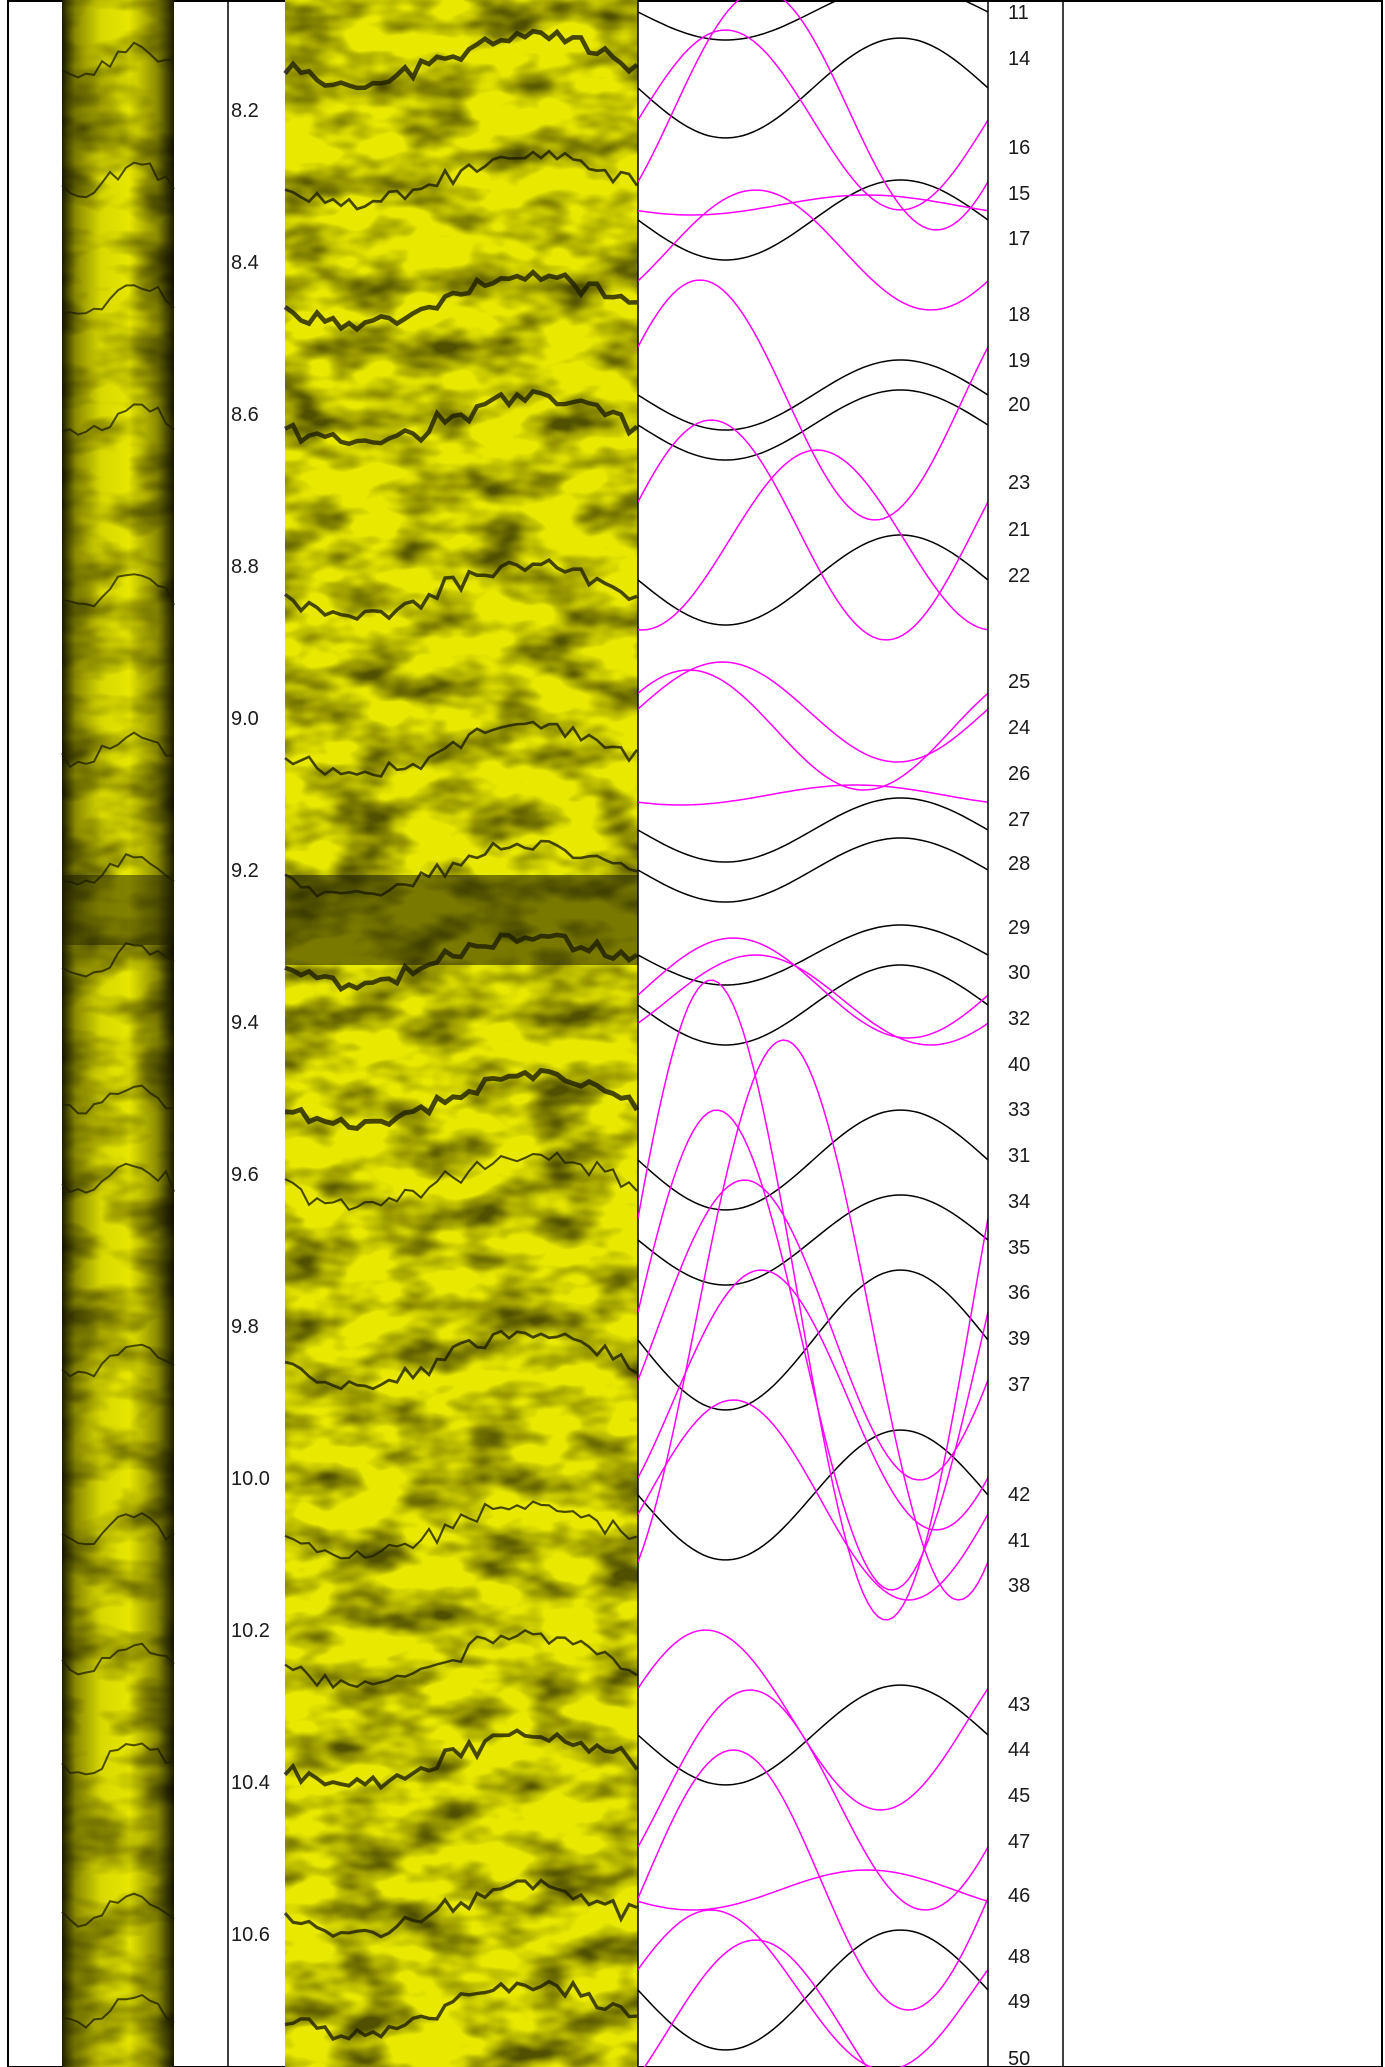  What do you see at coordinates (250, 1935) in the screenshot?
I see `depth-label: 10.6` at bounding box center [250, 1935].